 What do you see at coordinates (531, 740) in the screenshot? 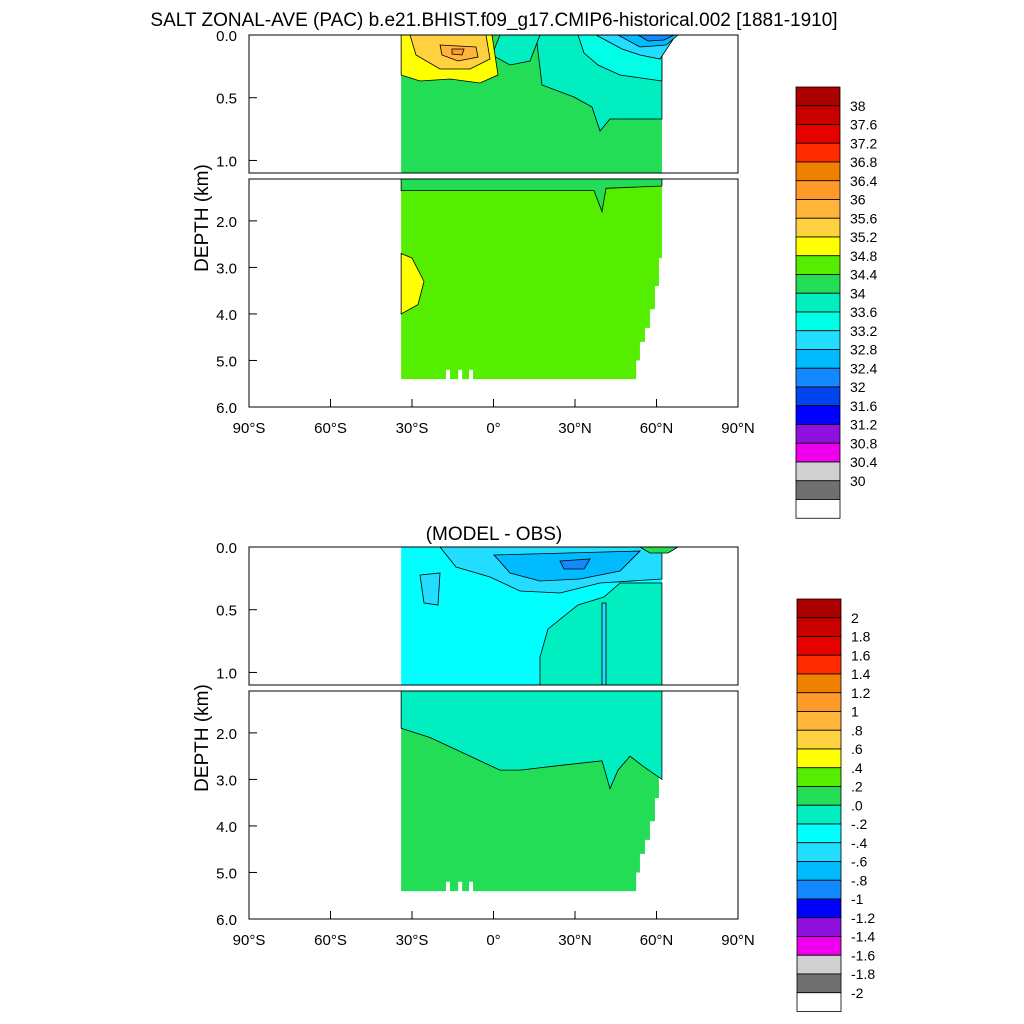
I see `difference-region-intermediate` at bounding box center [531, 740].